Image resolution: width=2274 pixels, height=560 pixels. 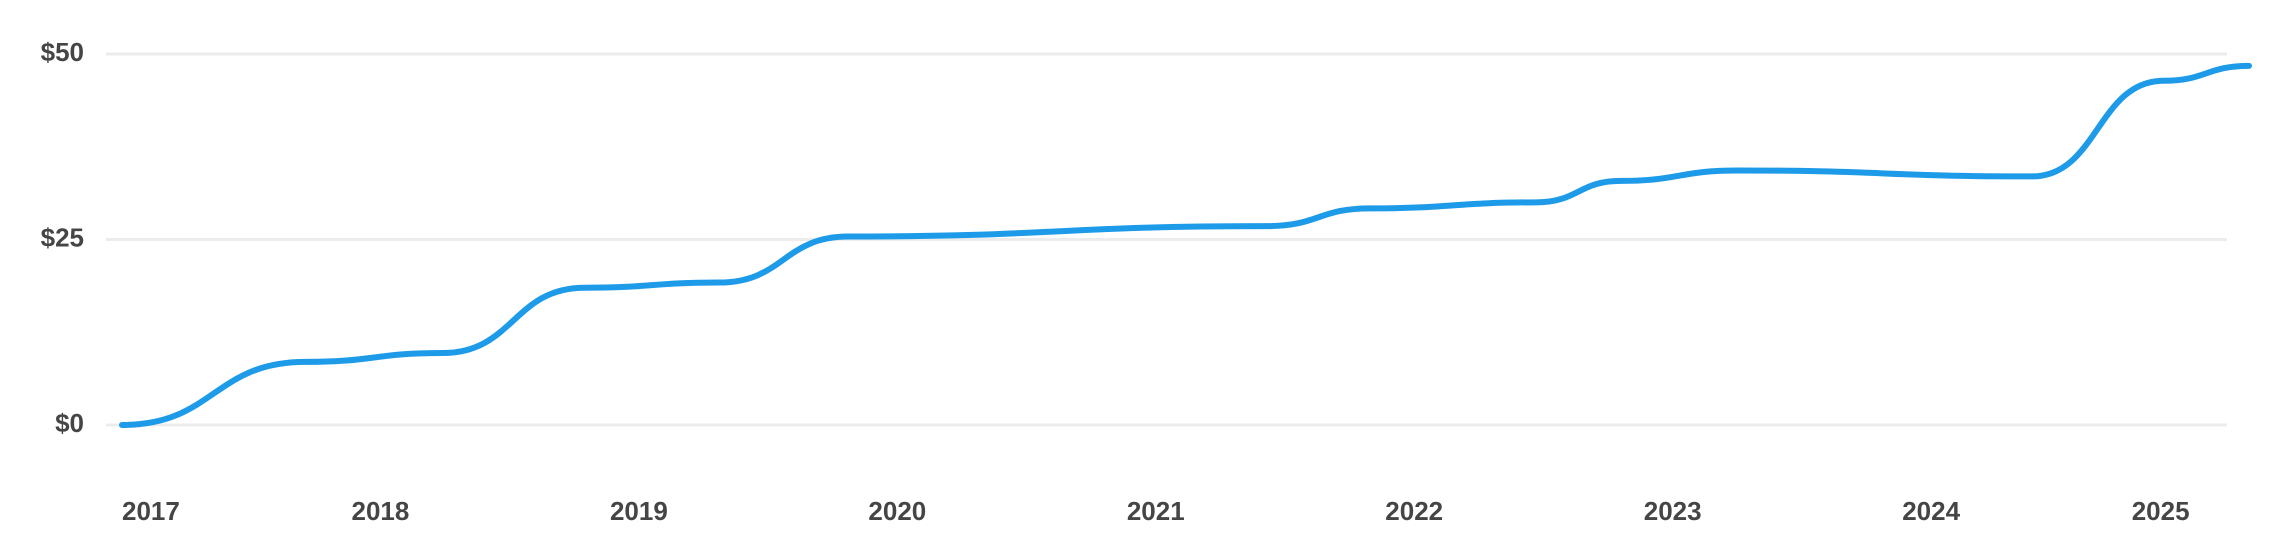 What do you see at coordinates (897, 511) in the screenshot?
I see `x-tick-label: 2020` at bounding box center [897, 511].